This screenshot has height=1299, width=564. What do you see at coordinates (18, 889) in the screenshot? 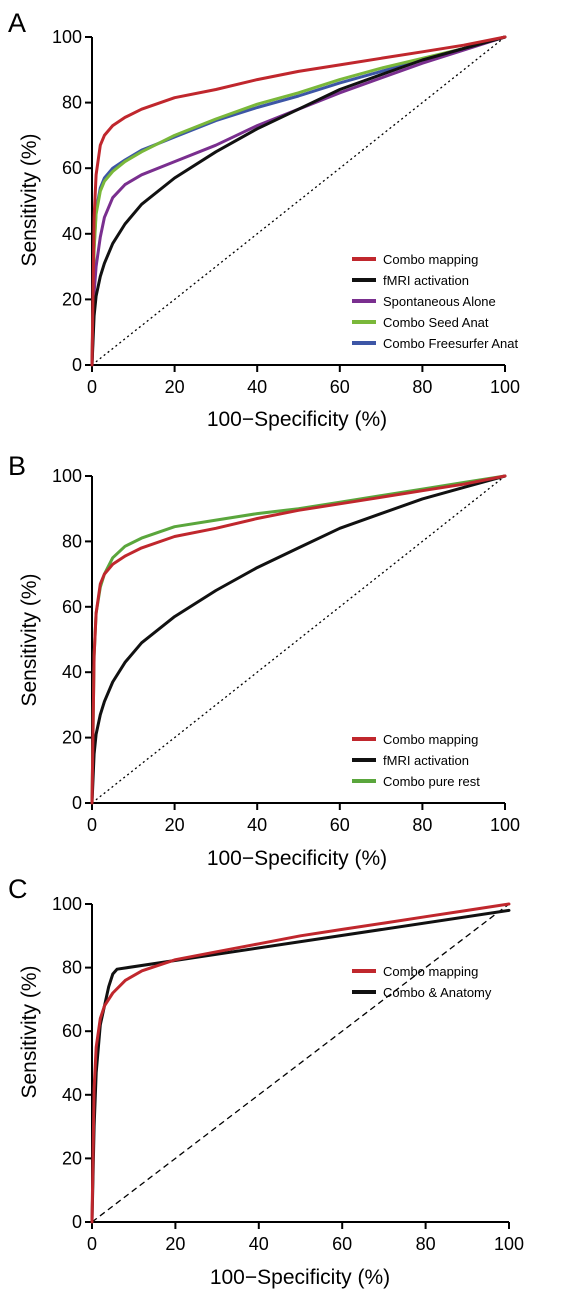
I see `panel-letter-c: C` at bounding box center [18, 889].